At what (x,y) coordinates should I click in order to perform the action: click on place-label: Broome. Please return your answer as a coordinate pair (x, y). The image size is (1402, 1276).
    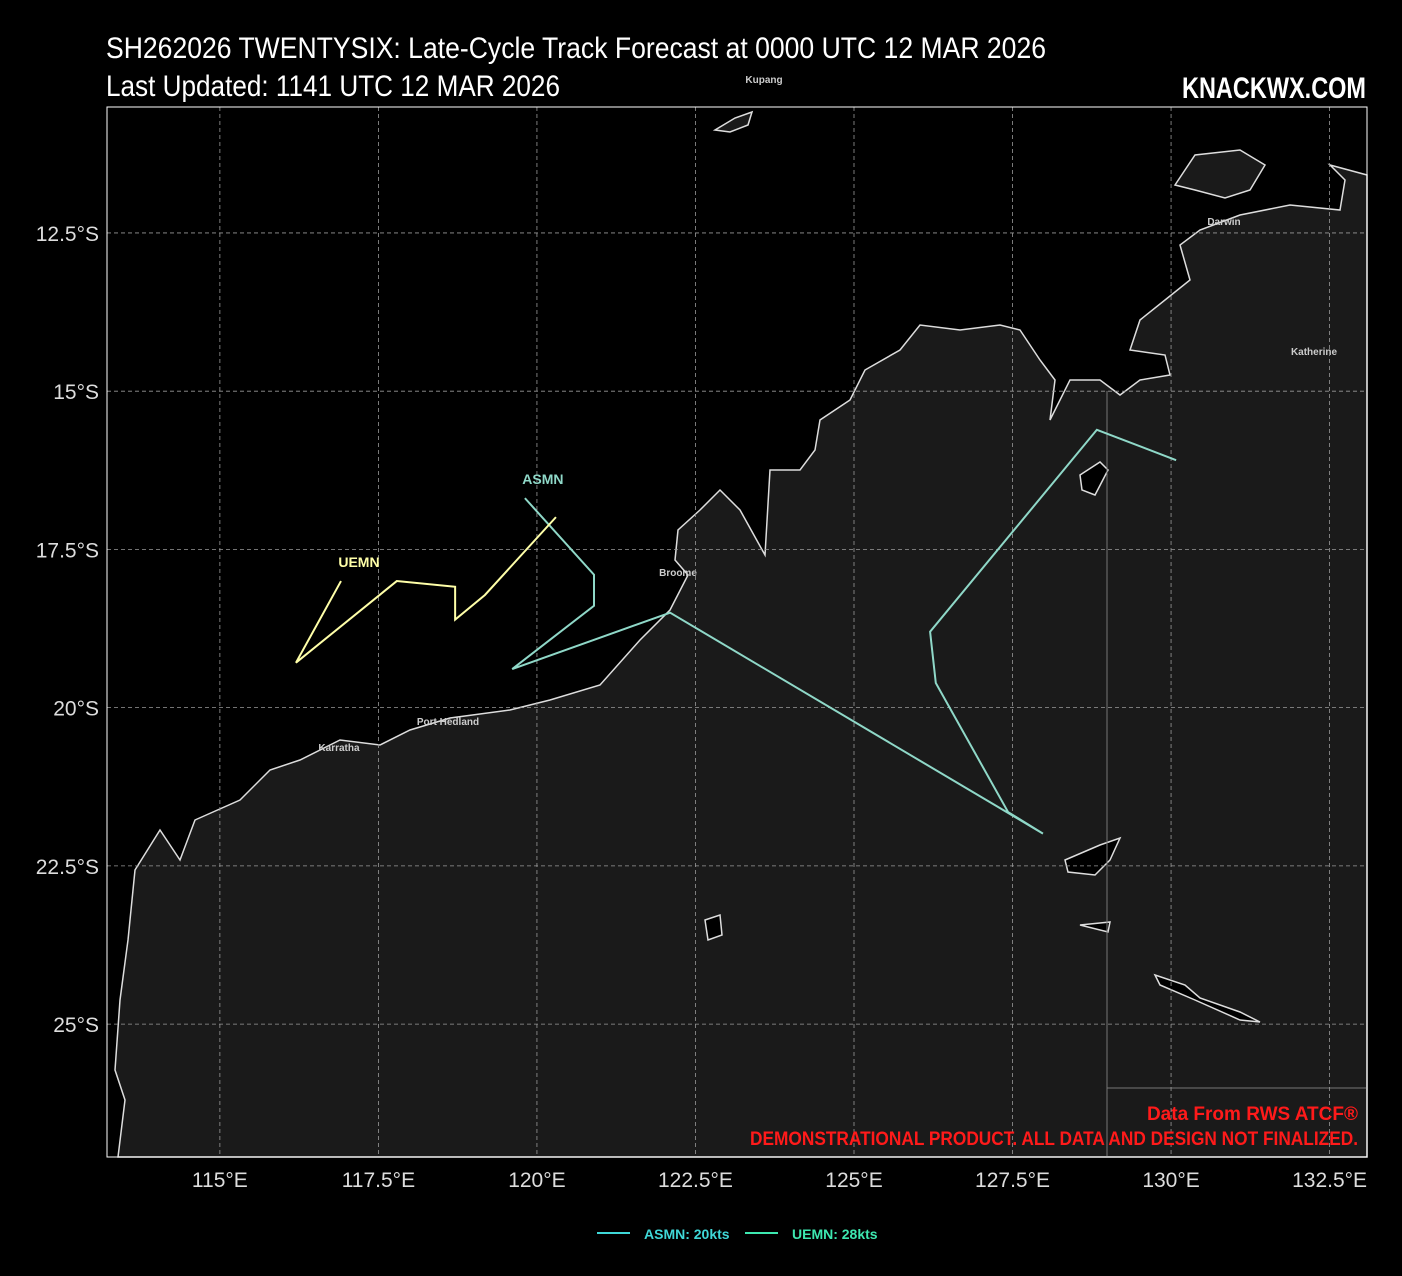
    Looking at the image, I should click on (678, 573).